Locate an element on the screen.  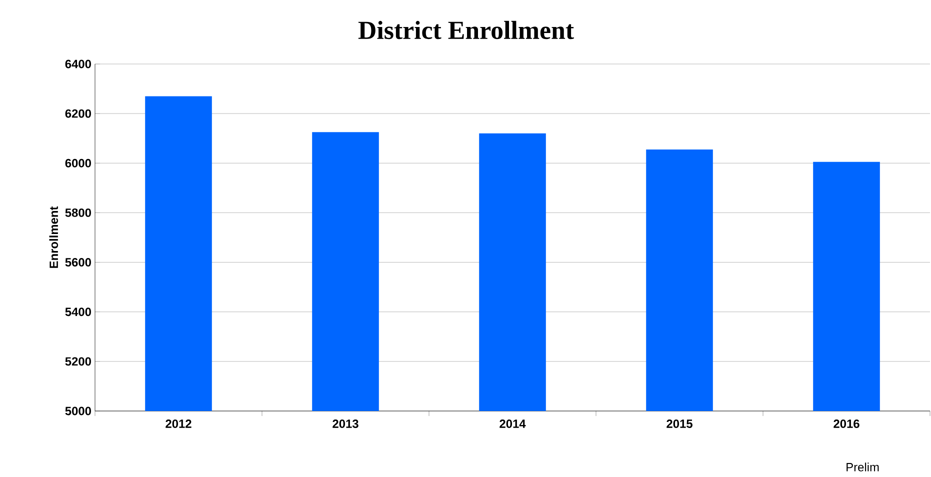
y-tick-label: 6000 is located at coordinates (78, 163).